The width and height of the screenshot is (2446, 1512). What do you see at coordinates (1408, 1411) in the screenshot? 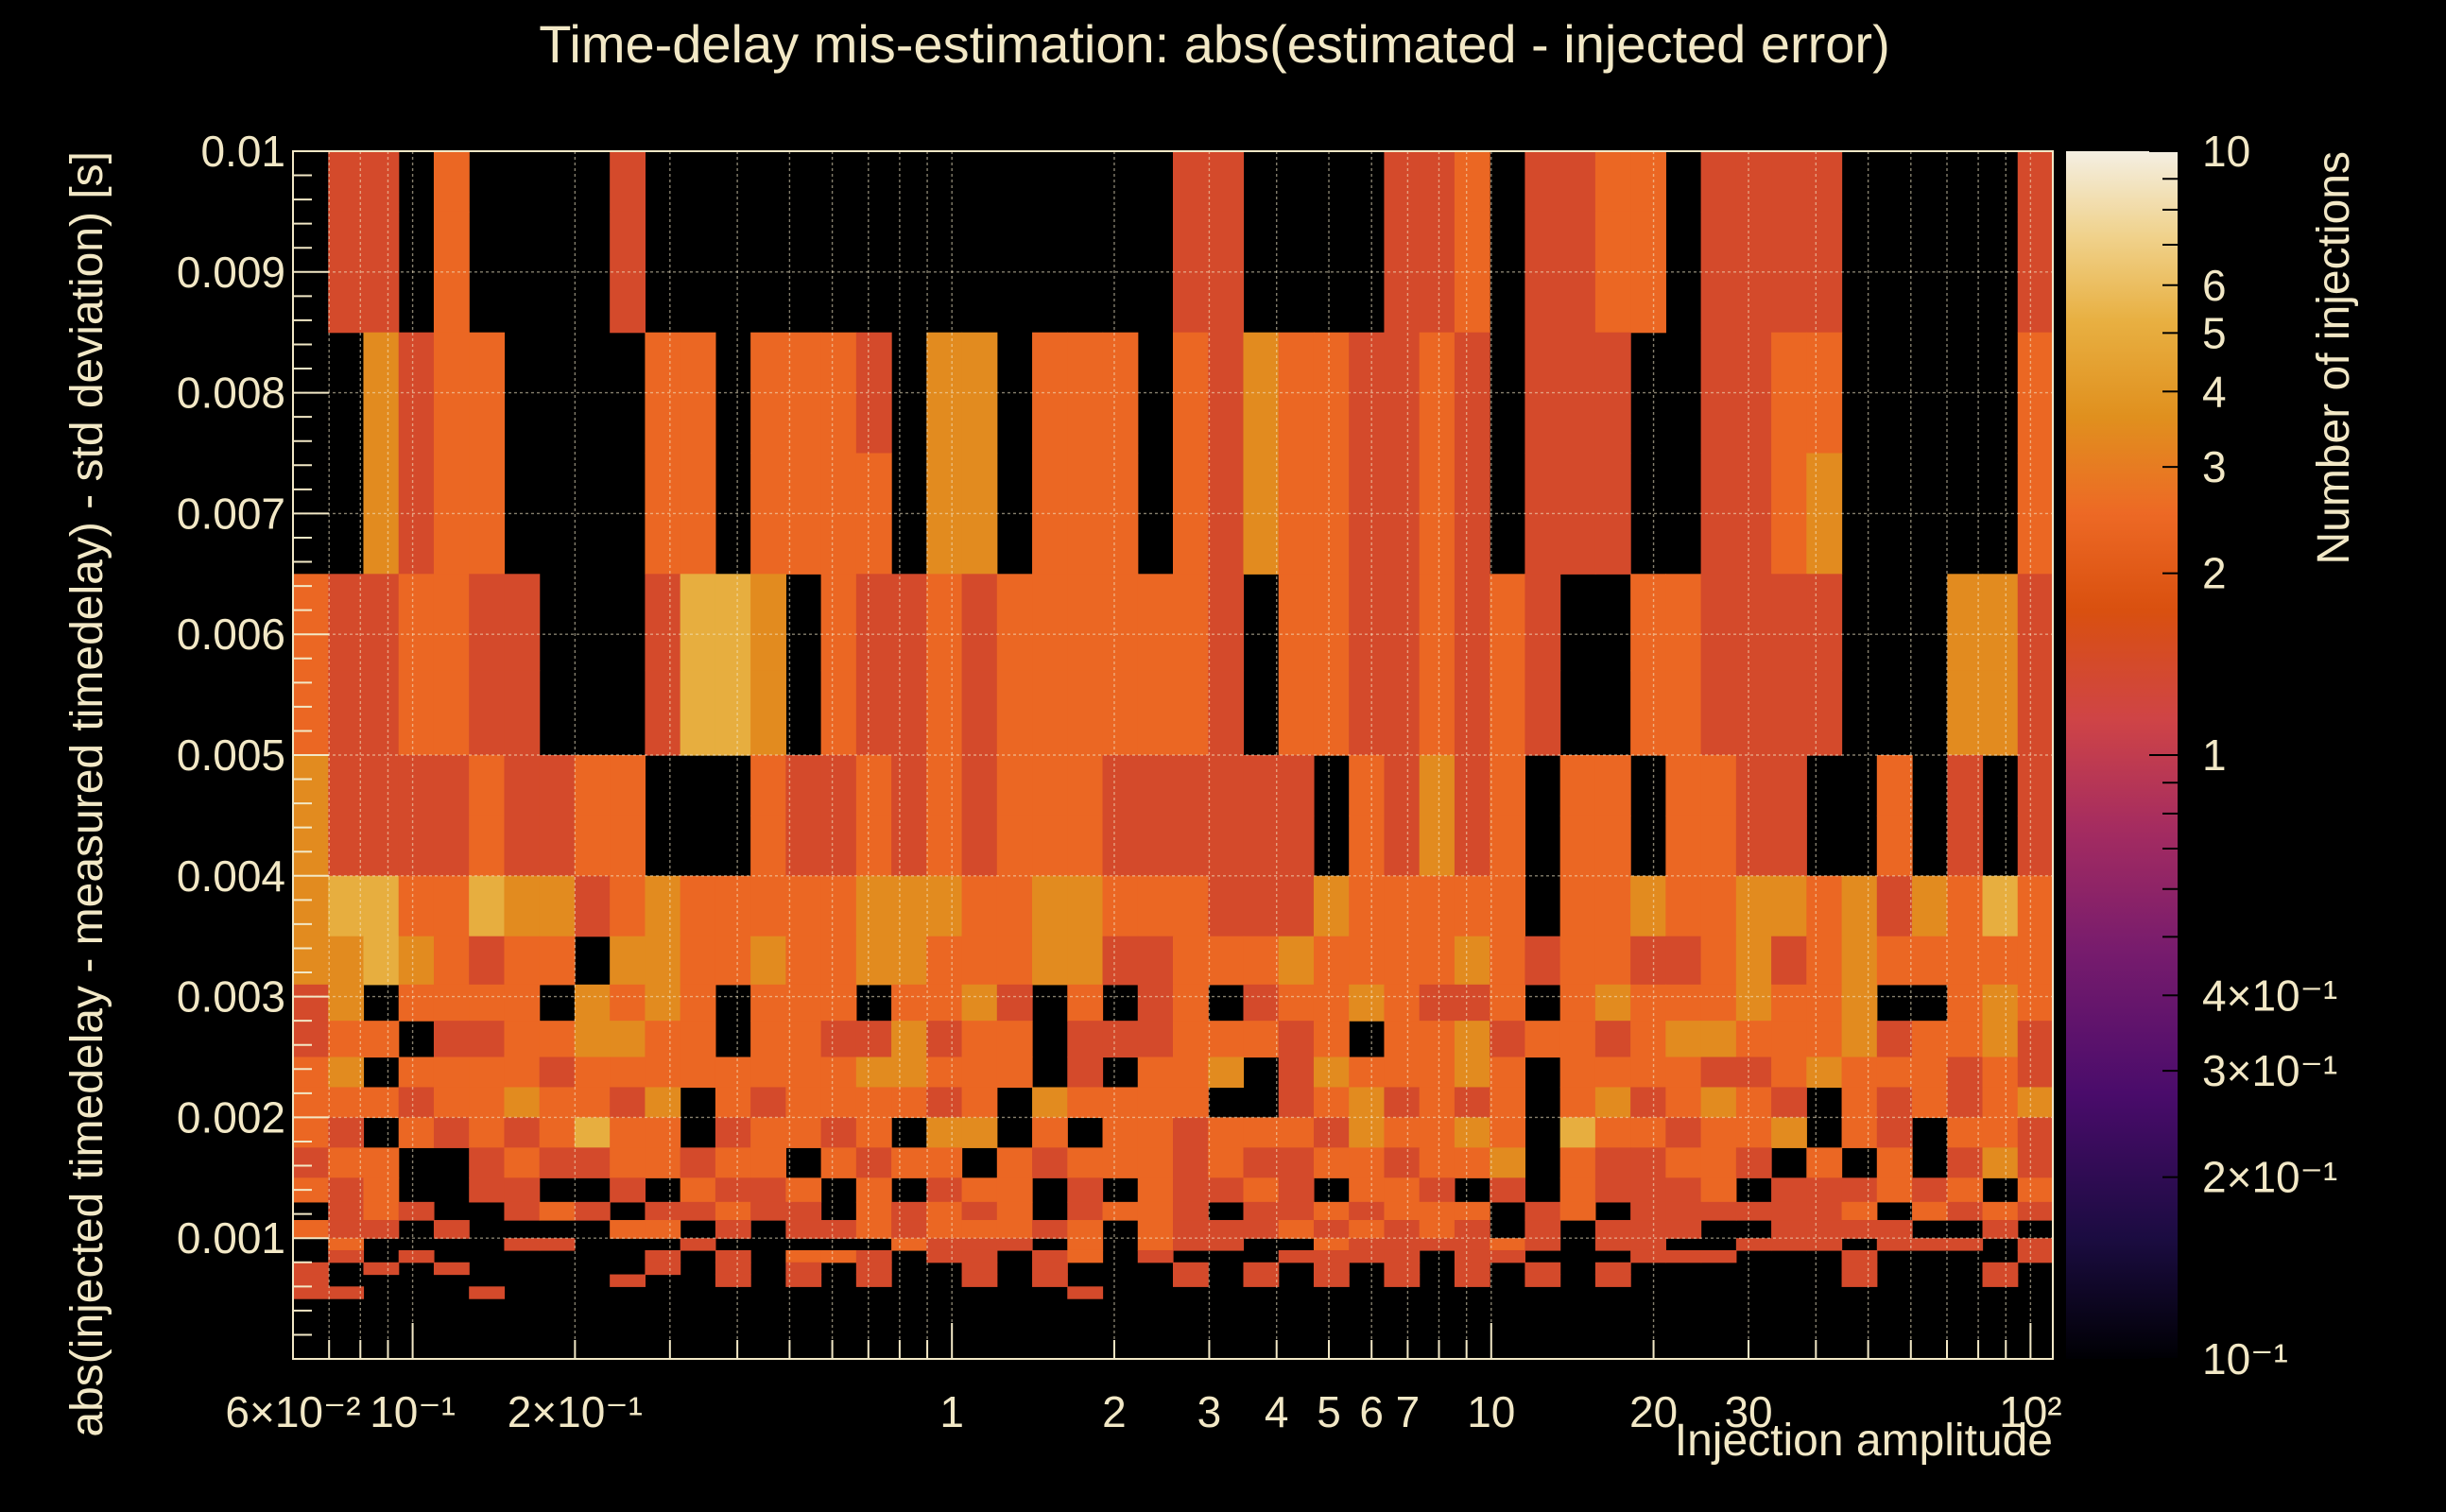
I see `x-tick-label: 7` at bounding box center [1408, 1411].